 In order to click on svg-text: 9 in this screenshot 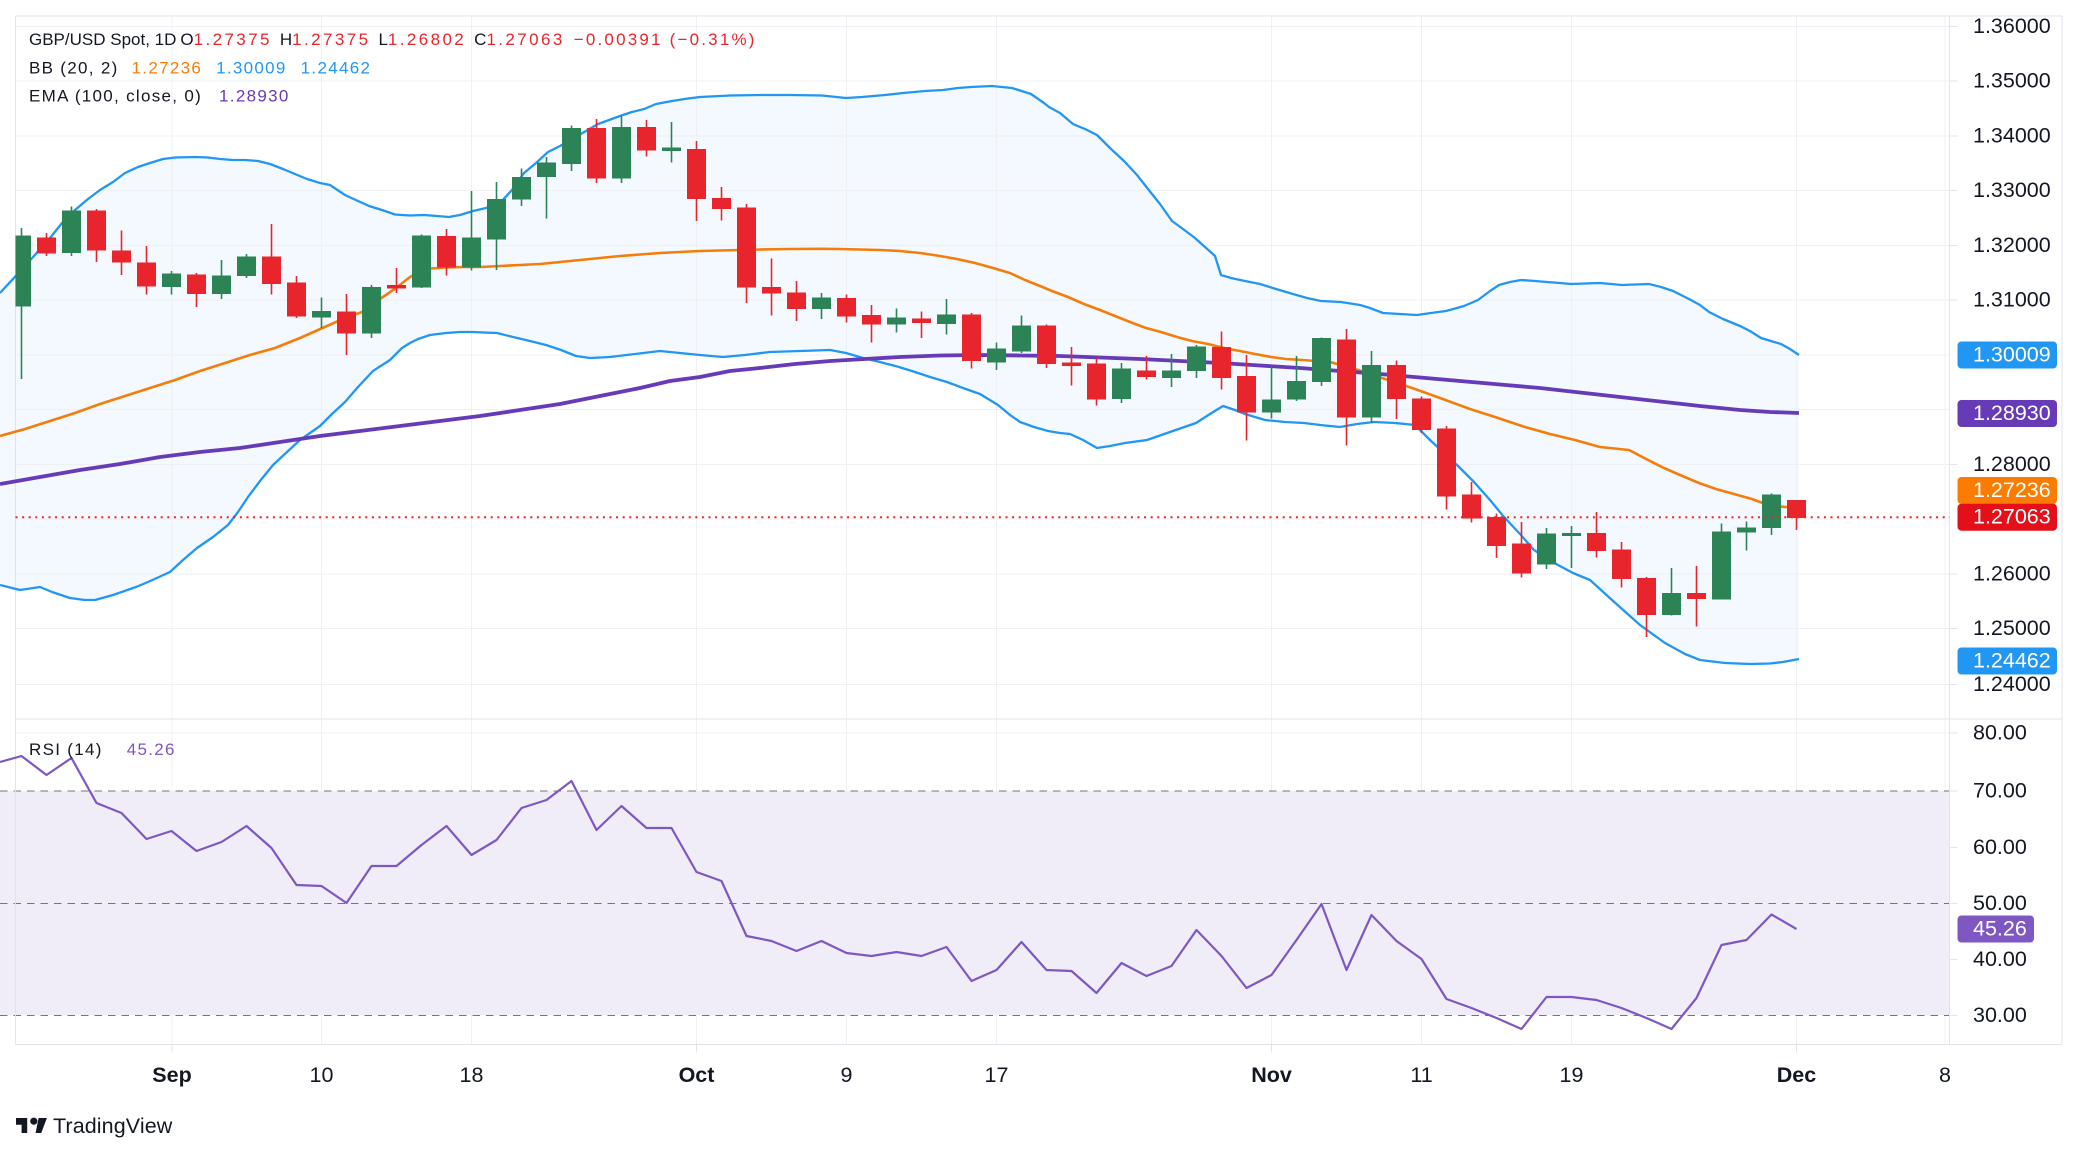, I will do `click(847, 1075)`.